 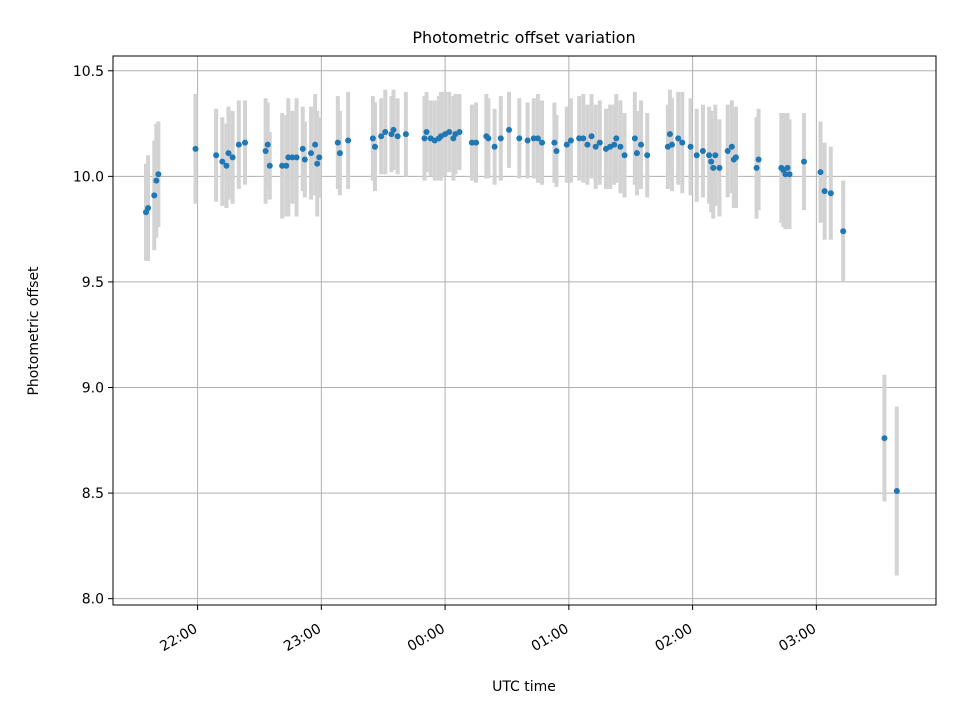 What do you see at coordinates (524, 687) in the screenshot?
I see `x-axis-label: UTC time` at bounding box center [524, 687].